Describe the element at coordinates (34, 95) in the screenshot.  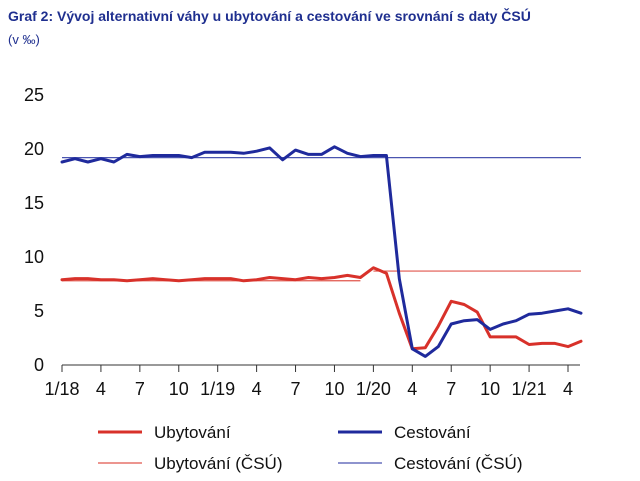
I see `y-tick-label: 25` at that location.